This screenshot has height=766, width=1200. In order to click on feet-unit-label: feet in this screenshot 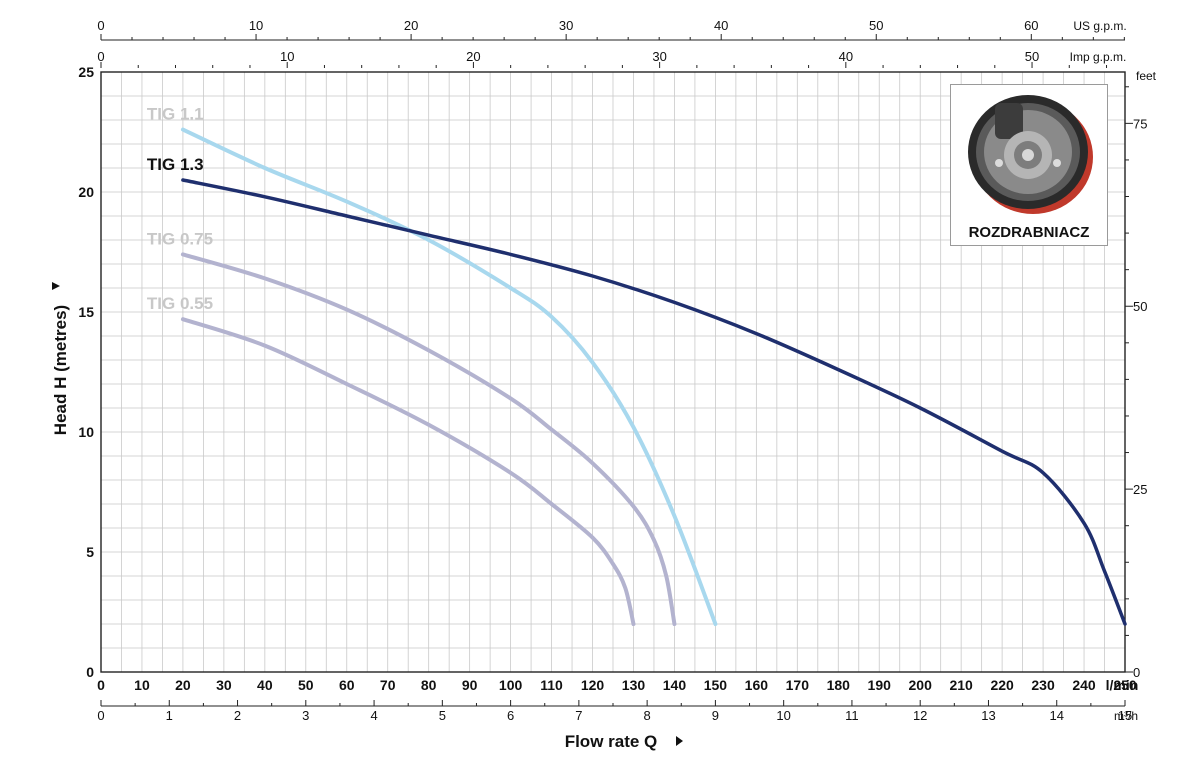, I will do `click(1146, 76)`.